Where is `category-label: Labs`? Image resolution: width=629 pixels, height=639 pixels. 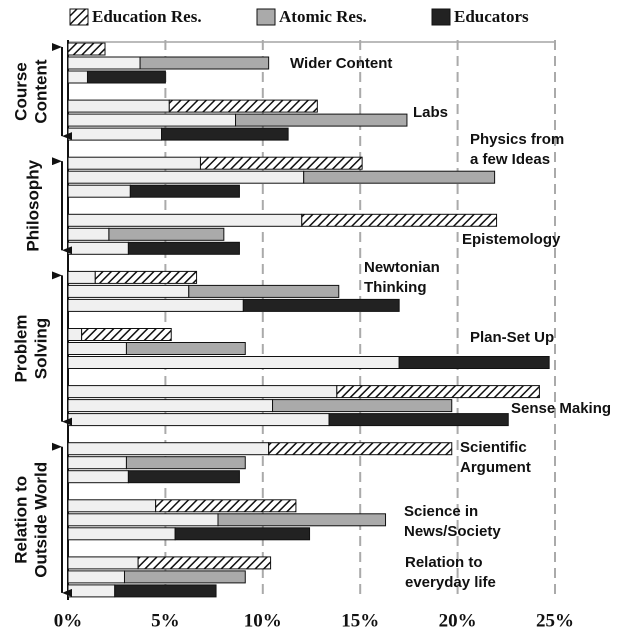
category-label: Labs is located at coordinates (430, 112).